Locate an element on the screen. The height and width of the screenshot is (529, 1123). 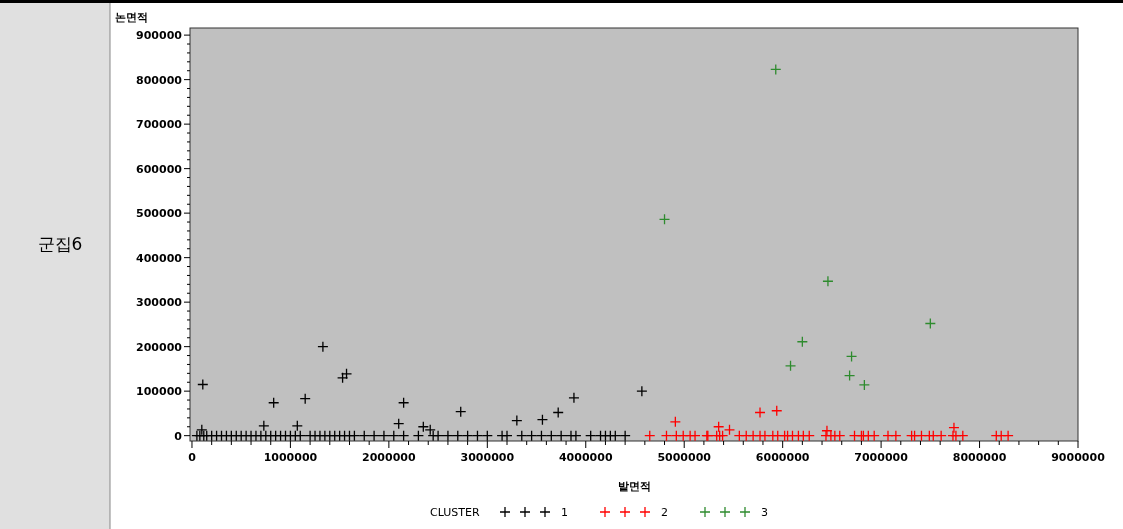
x-tick-label: 7000000 is located at coordinates (881, 457).